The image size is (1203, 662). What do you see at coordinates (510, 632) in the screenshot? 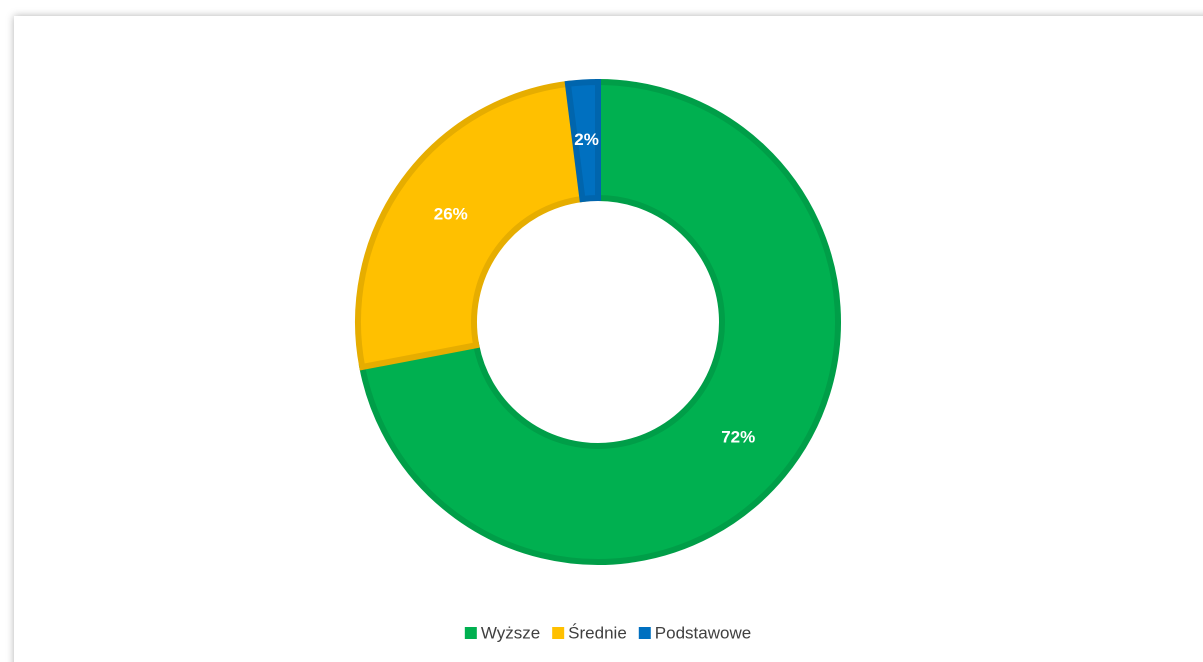
I see `legend-label: Wyższe` at bounding box center [510, 632].